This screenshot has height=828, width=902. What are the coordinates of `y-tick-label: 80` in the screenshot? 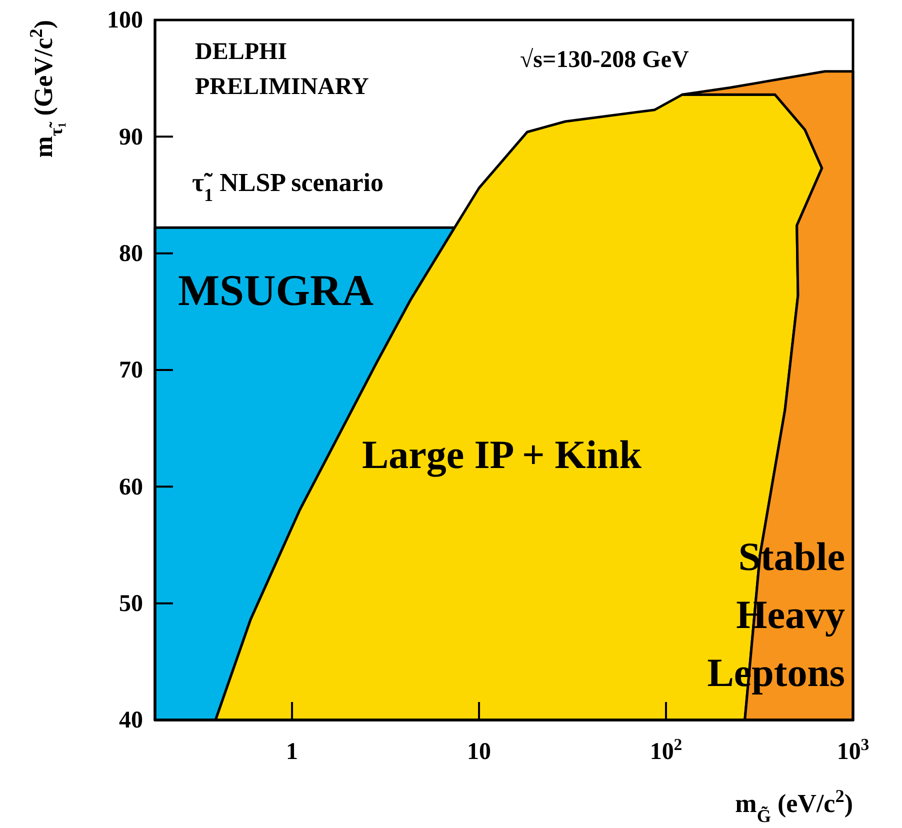 It's located at (131, 254).